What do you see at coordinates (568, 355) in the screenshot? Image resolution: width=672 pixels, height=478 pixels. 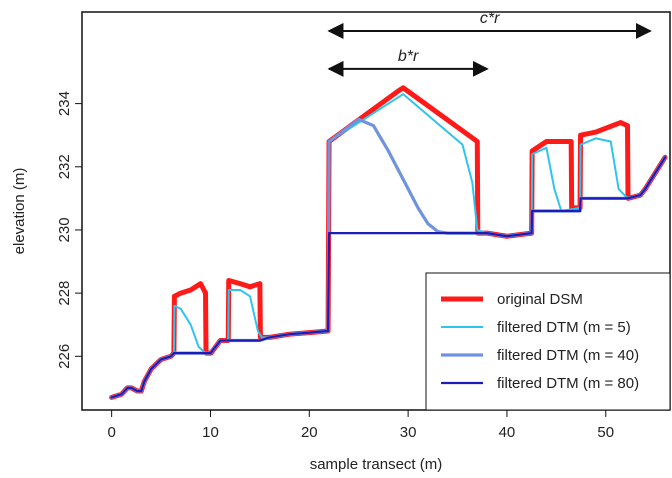 I see `legend-label: filtered DTM (m = 40)` at bounding box center [568, 355].